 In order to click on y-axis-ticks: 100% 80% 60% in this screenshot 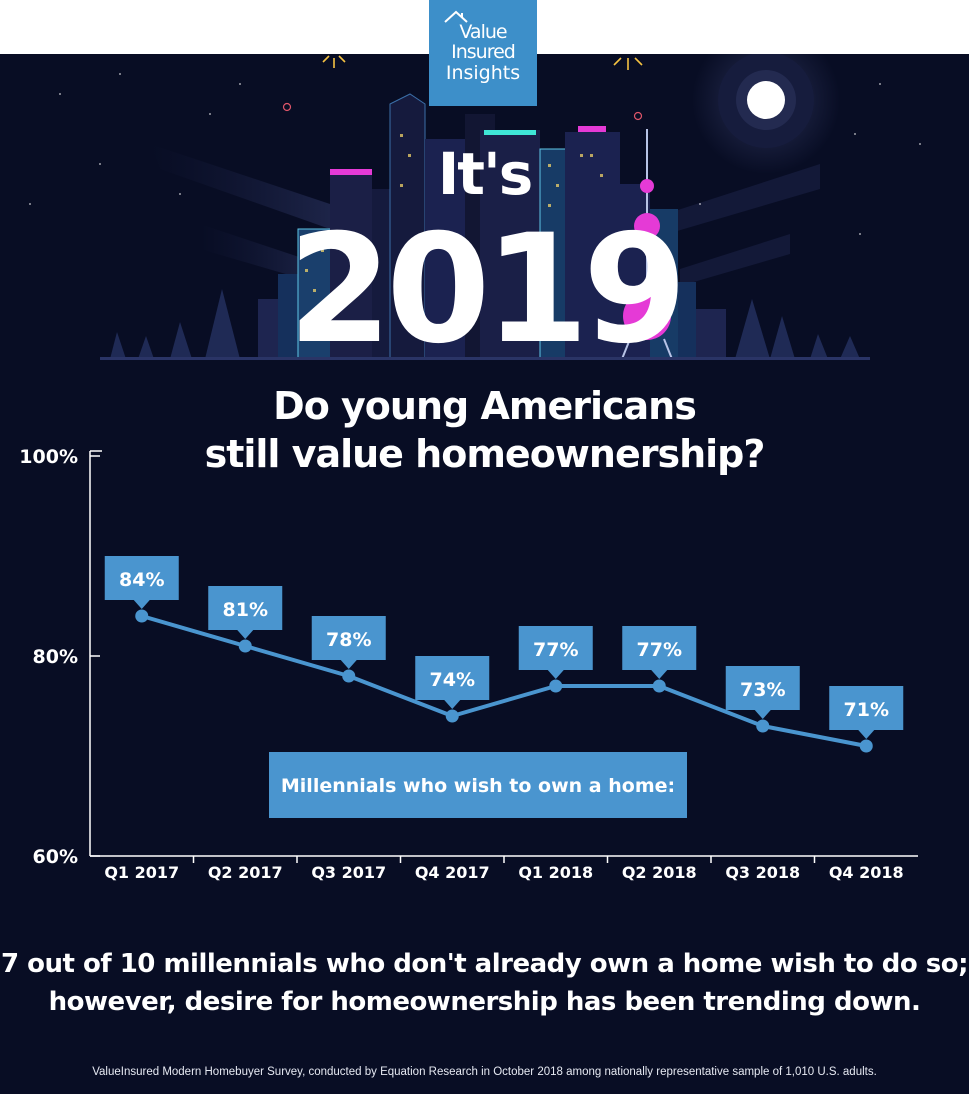, I will do `click(59, 657)`.